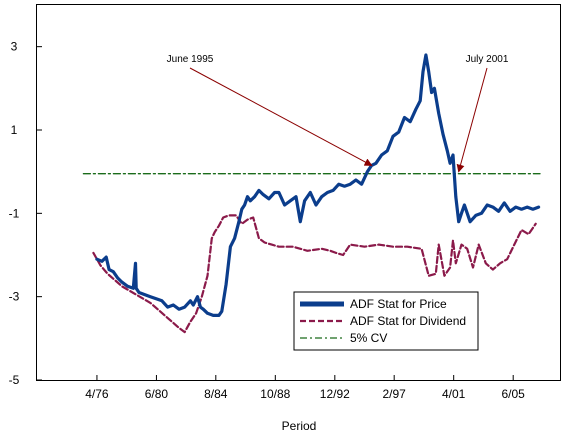  I want to click on legend-label: ADF Stat for Price, so click(398, 304).